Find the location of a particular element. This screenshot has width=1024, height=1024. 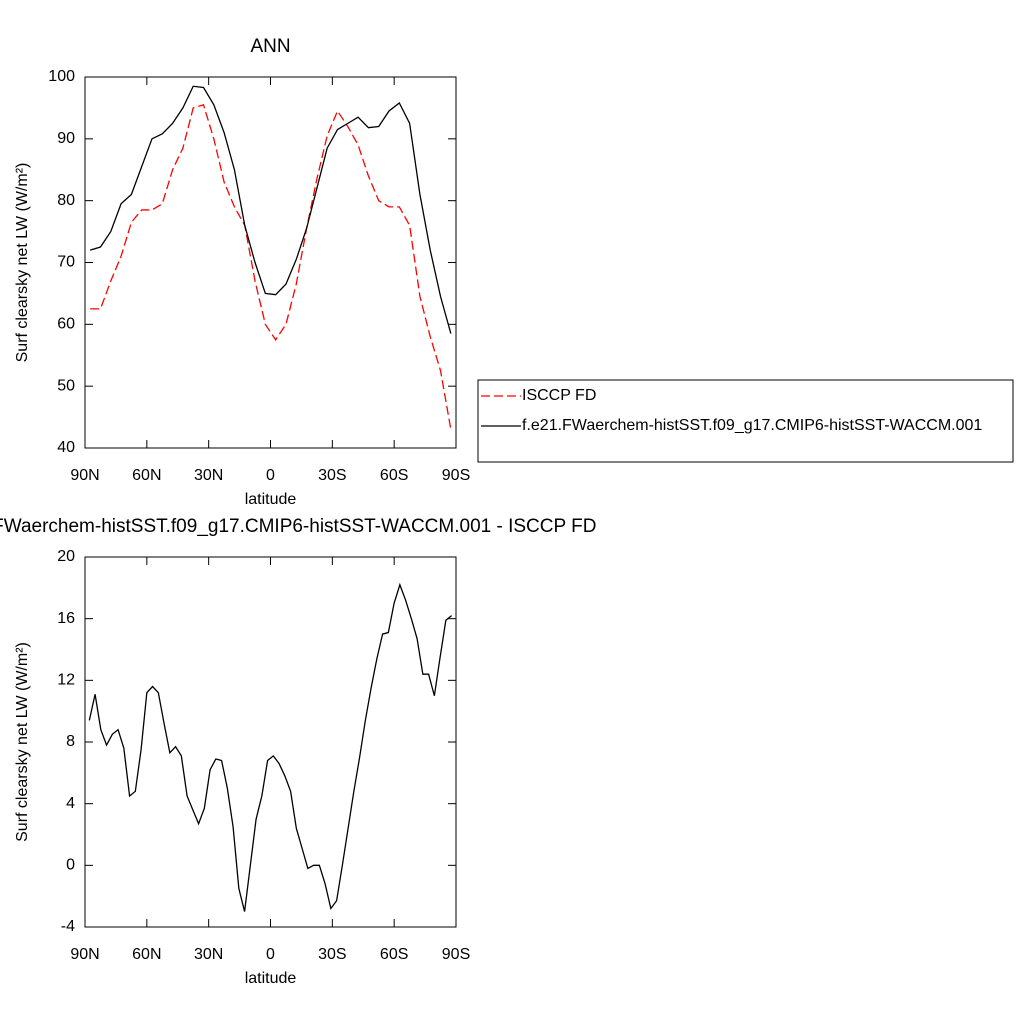

y-tick-label: 80 is located at coordinates (66, 200).